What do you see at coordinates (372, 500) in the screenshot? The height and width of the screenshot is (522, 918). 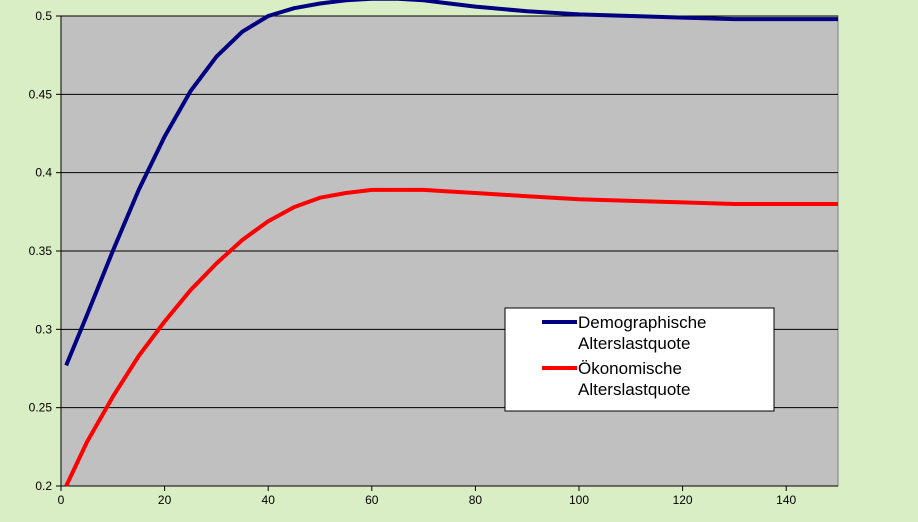 I see `x-tick-label: 60` at bounding box center [372, 500].